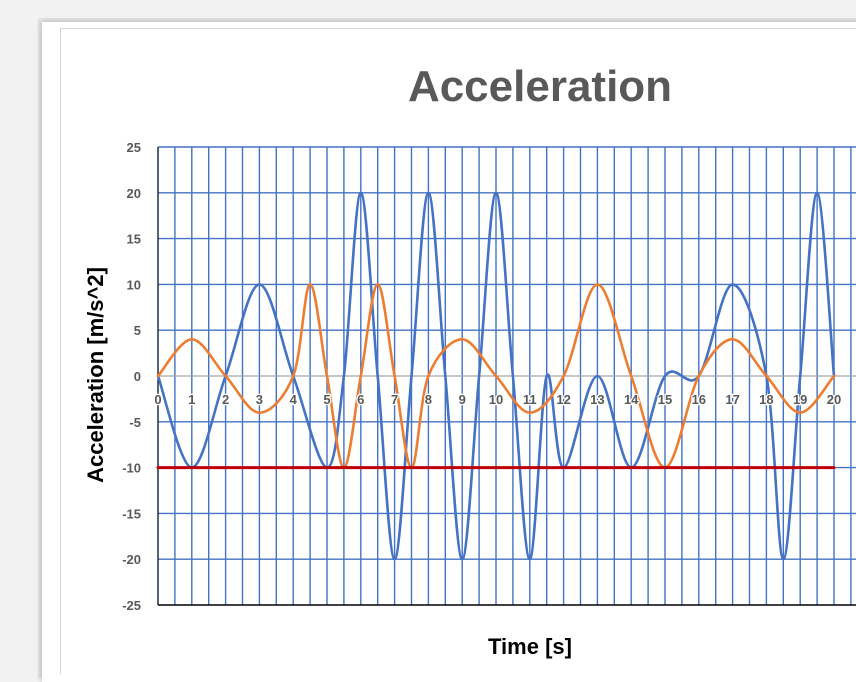 This screenshot has width=856, height=682. I want to click on y-tick-labels: 25 20 15 10 5 0 -5 -10 -15 -20 -25, so click(131, 376).